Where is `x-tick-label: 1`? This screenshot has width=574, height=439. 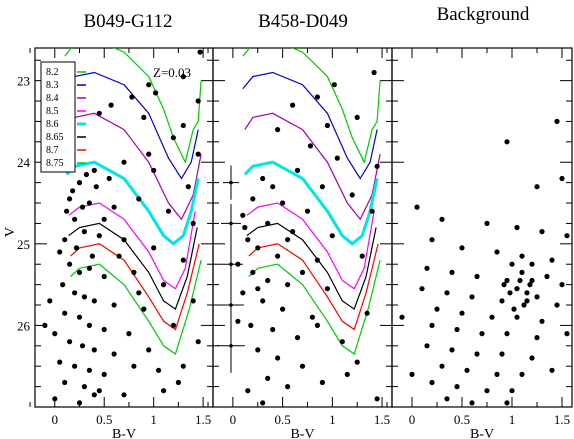
x-tick-label: 1 is located at coordinates (332, 419).